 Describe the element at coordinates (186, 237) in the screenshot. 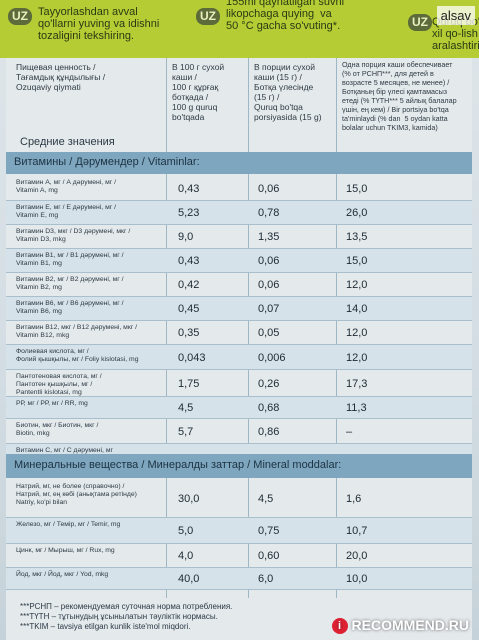

I see `value-v100: 9,0` at that location.